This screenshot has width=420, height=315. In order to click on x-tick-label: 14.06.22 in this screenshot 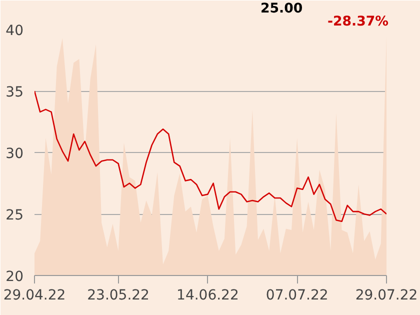, I will do `click(207, 296)`.